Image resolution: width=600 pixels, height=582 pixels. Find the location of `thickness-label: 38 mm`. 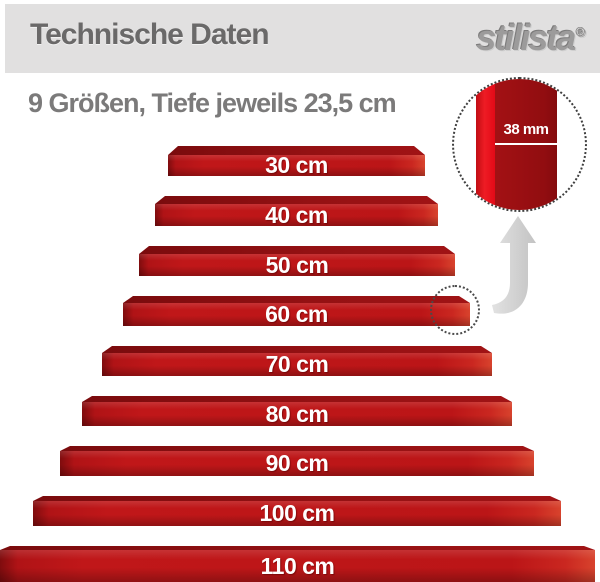

thickness-label: 38 mm is located at coordinates (526, 129).